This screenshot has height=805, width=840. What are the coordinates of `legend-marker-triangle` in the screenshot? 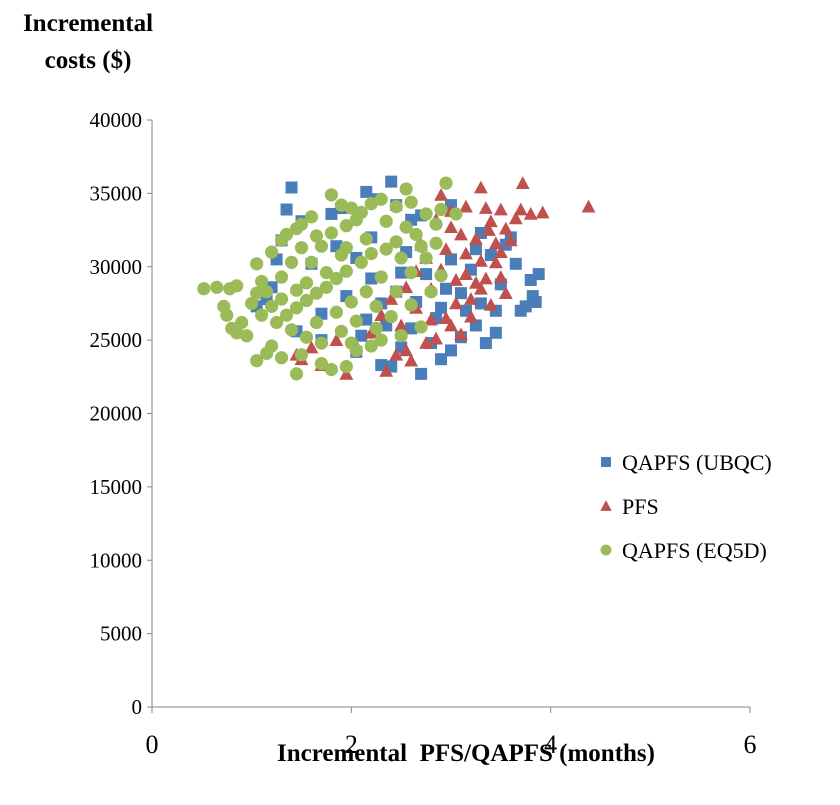 It's located at (606, 505).